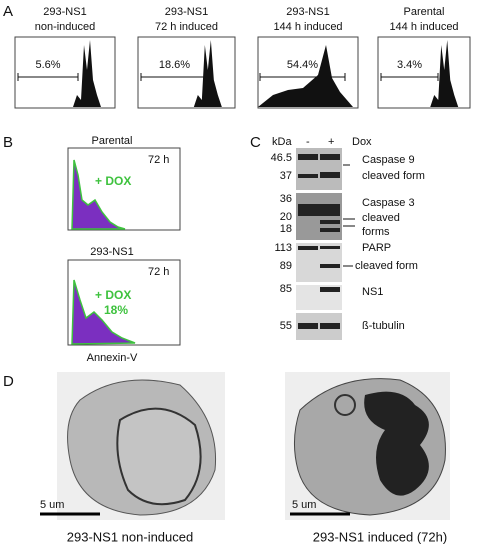 This screenshot has width=480, height=548. Describe the element at coordinates (186, 27) in the screenshot. I see `histogram-title: 72 h induced` at that location.